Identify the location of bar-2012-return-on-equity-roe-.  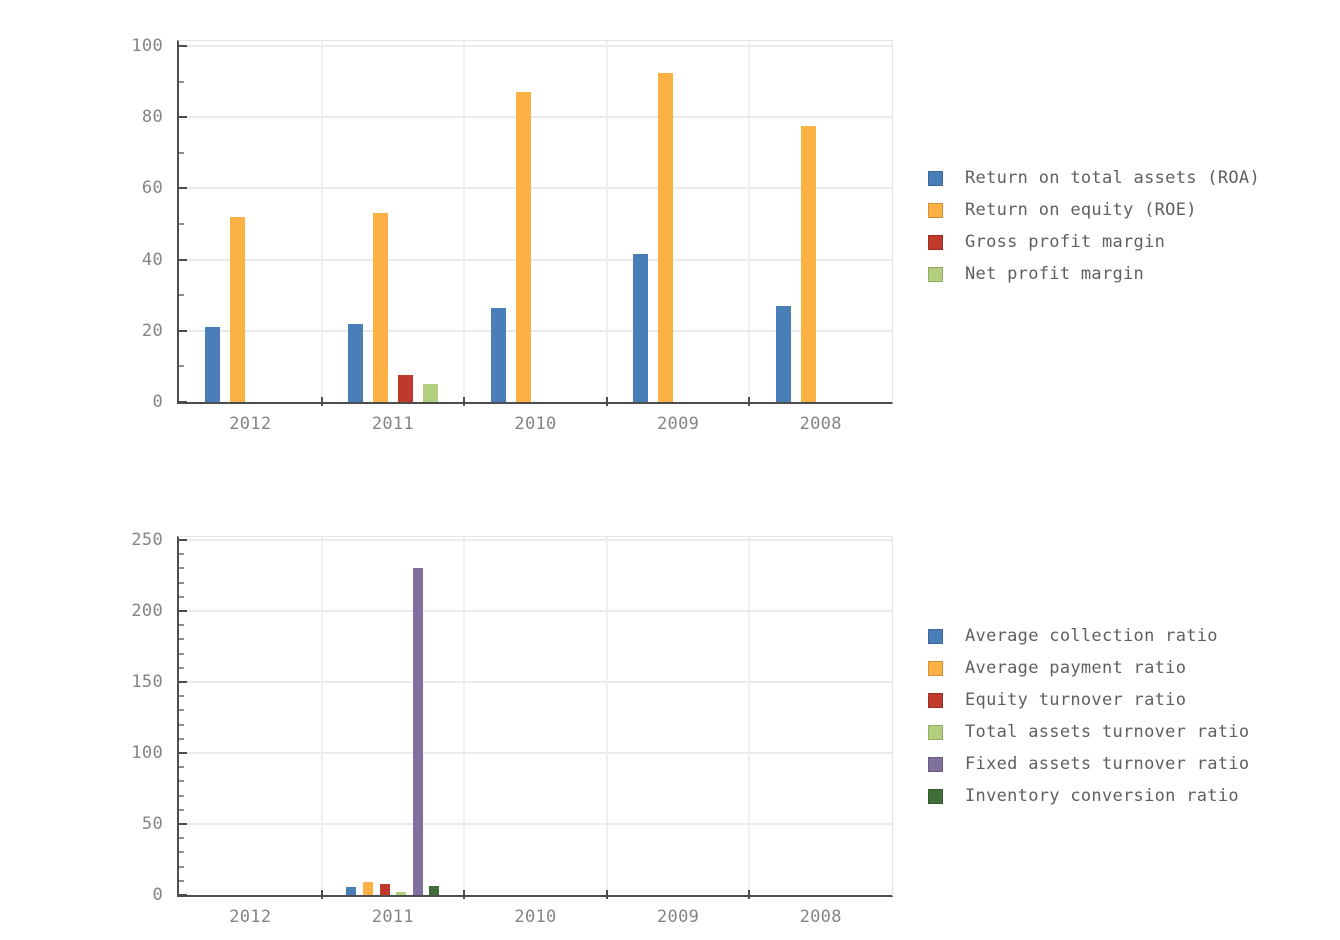
(238, 309).